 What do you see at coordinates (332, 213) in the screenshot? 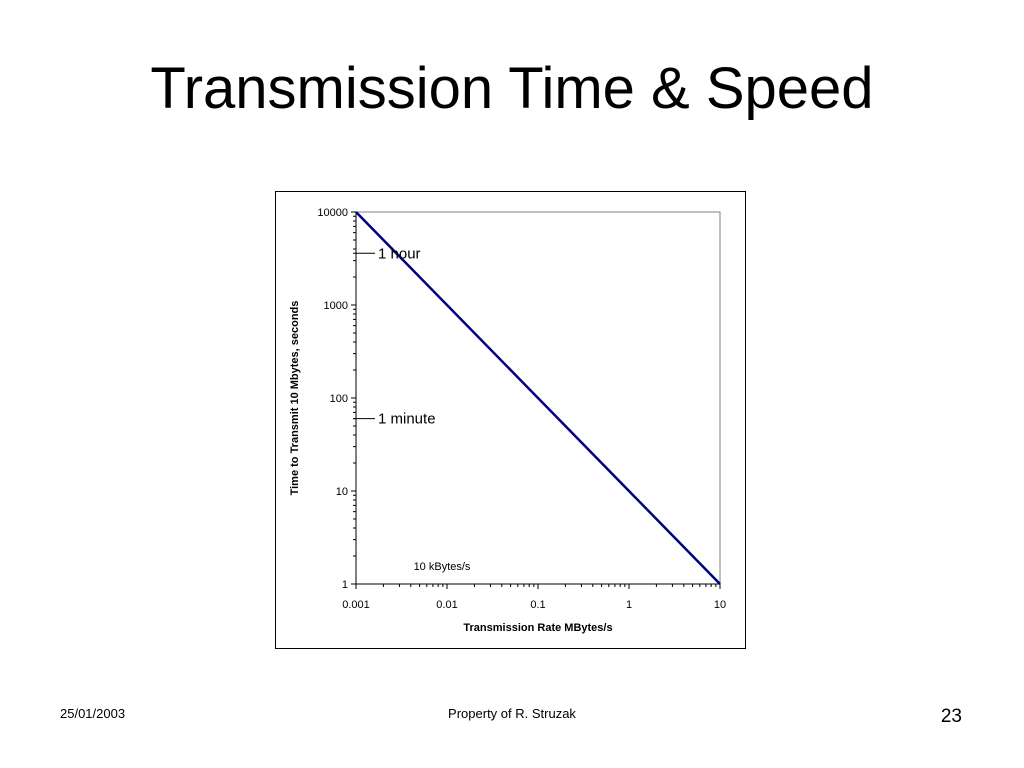
I see `y-tick-label: 10000` at bounding box center [332, 213].